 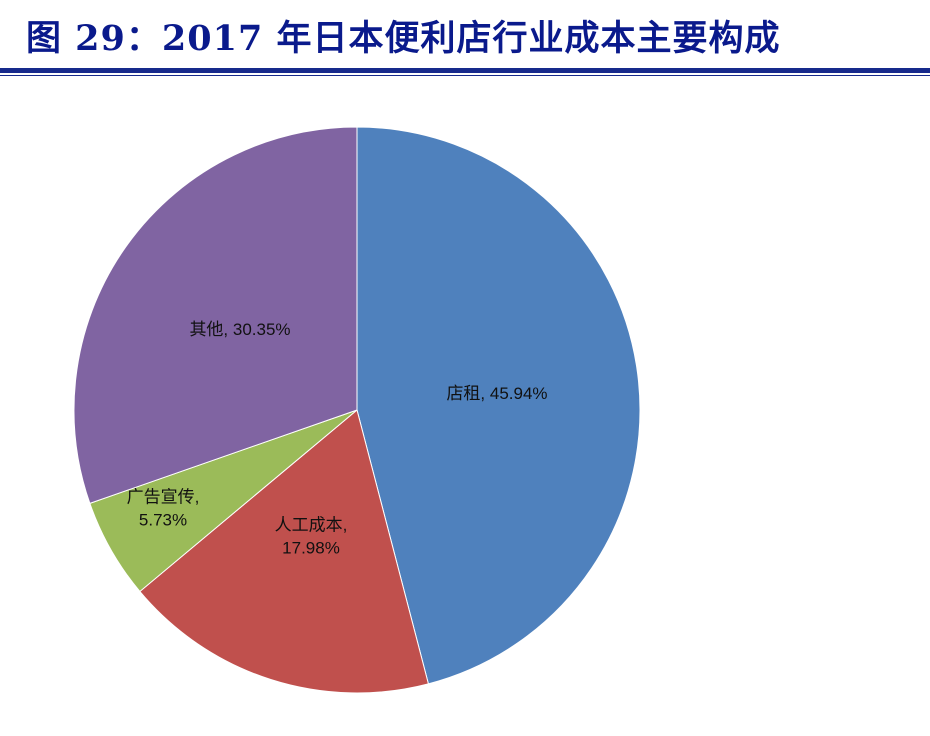 What do you see at coordinates (403, 38) in the screenshot?
I see `figure-title: 图 29：2017 年日本便利店行业成本主要构成` at bounding box center [403, 38].